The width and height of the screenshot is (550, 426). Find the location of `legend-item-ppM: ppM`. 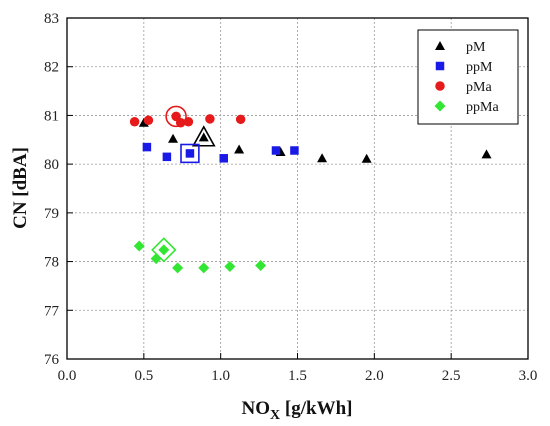

legend-item-ppM: ppM is located at coordinates (464, 67).